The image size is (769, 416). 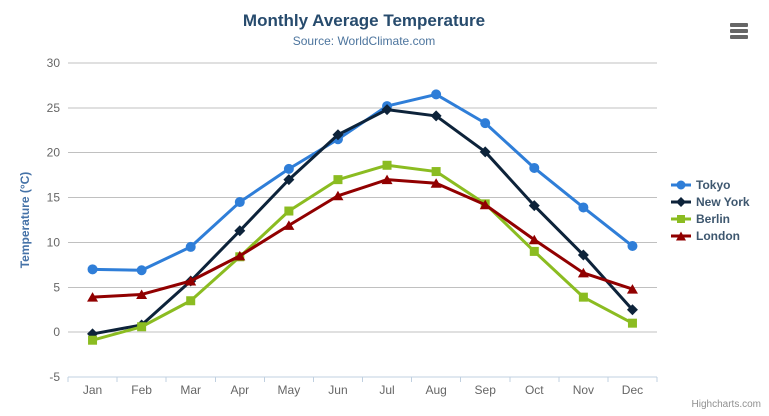 What do you see at coordinates (726, 404) in the screenshot?
I see `credits-link: Highcharts.com` at bounding box center [726, 404].